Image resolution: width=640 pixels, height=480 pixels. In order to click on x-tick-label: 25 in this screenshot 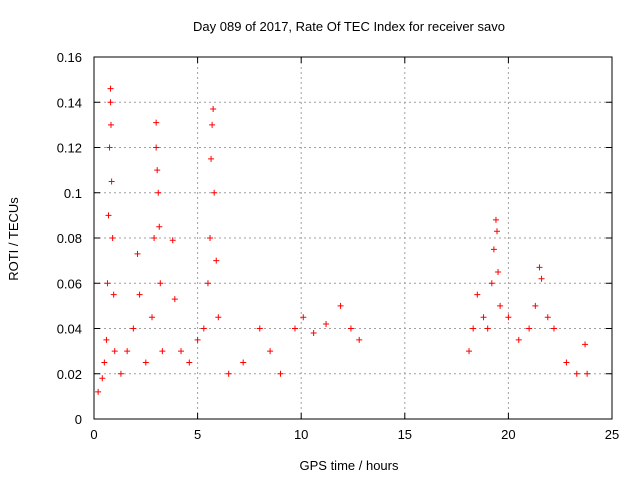, I will do `click(612, 434)`.